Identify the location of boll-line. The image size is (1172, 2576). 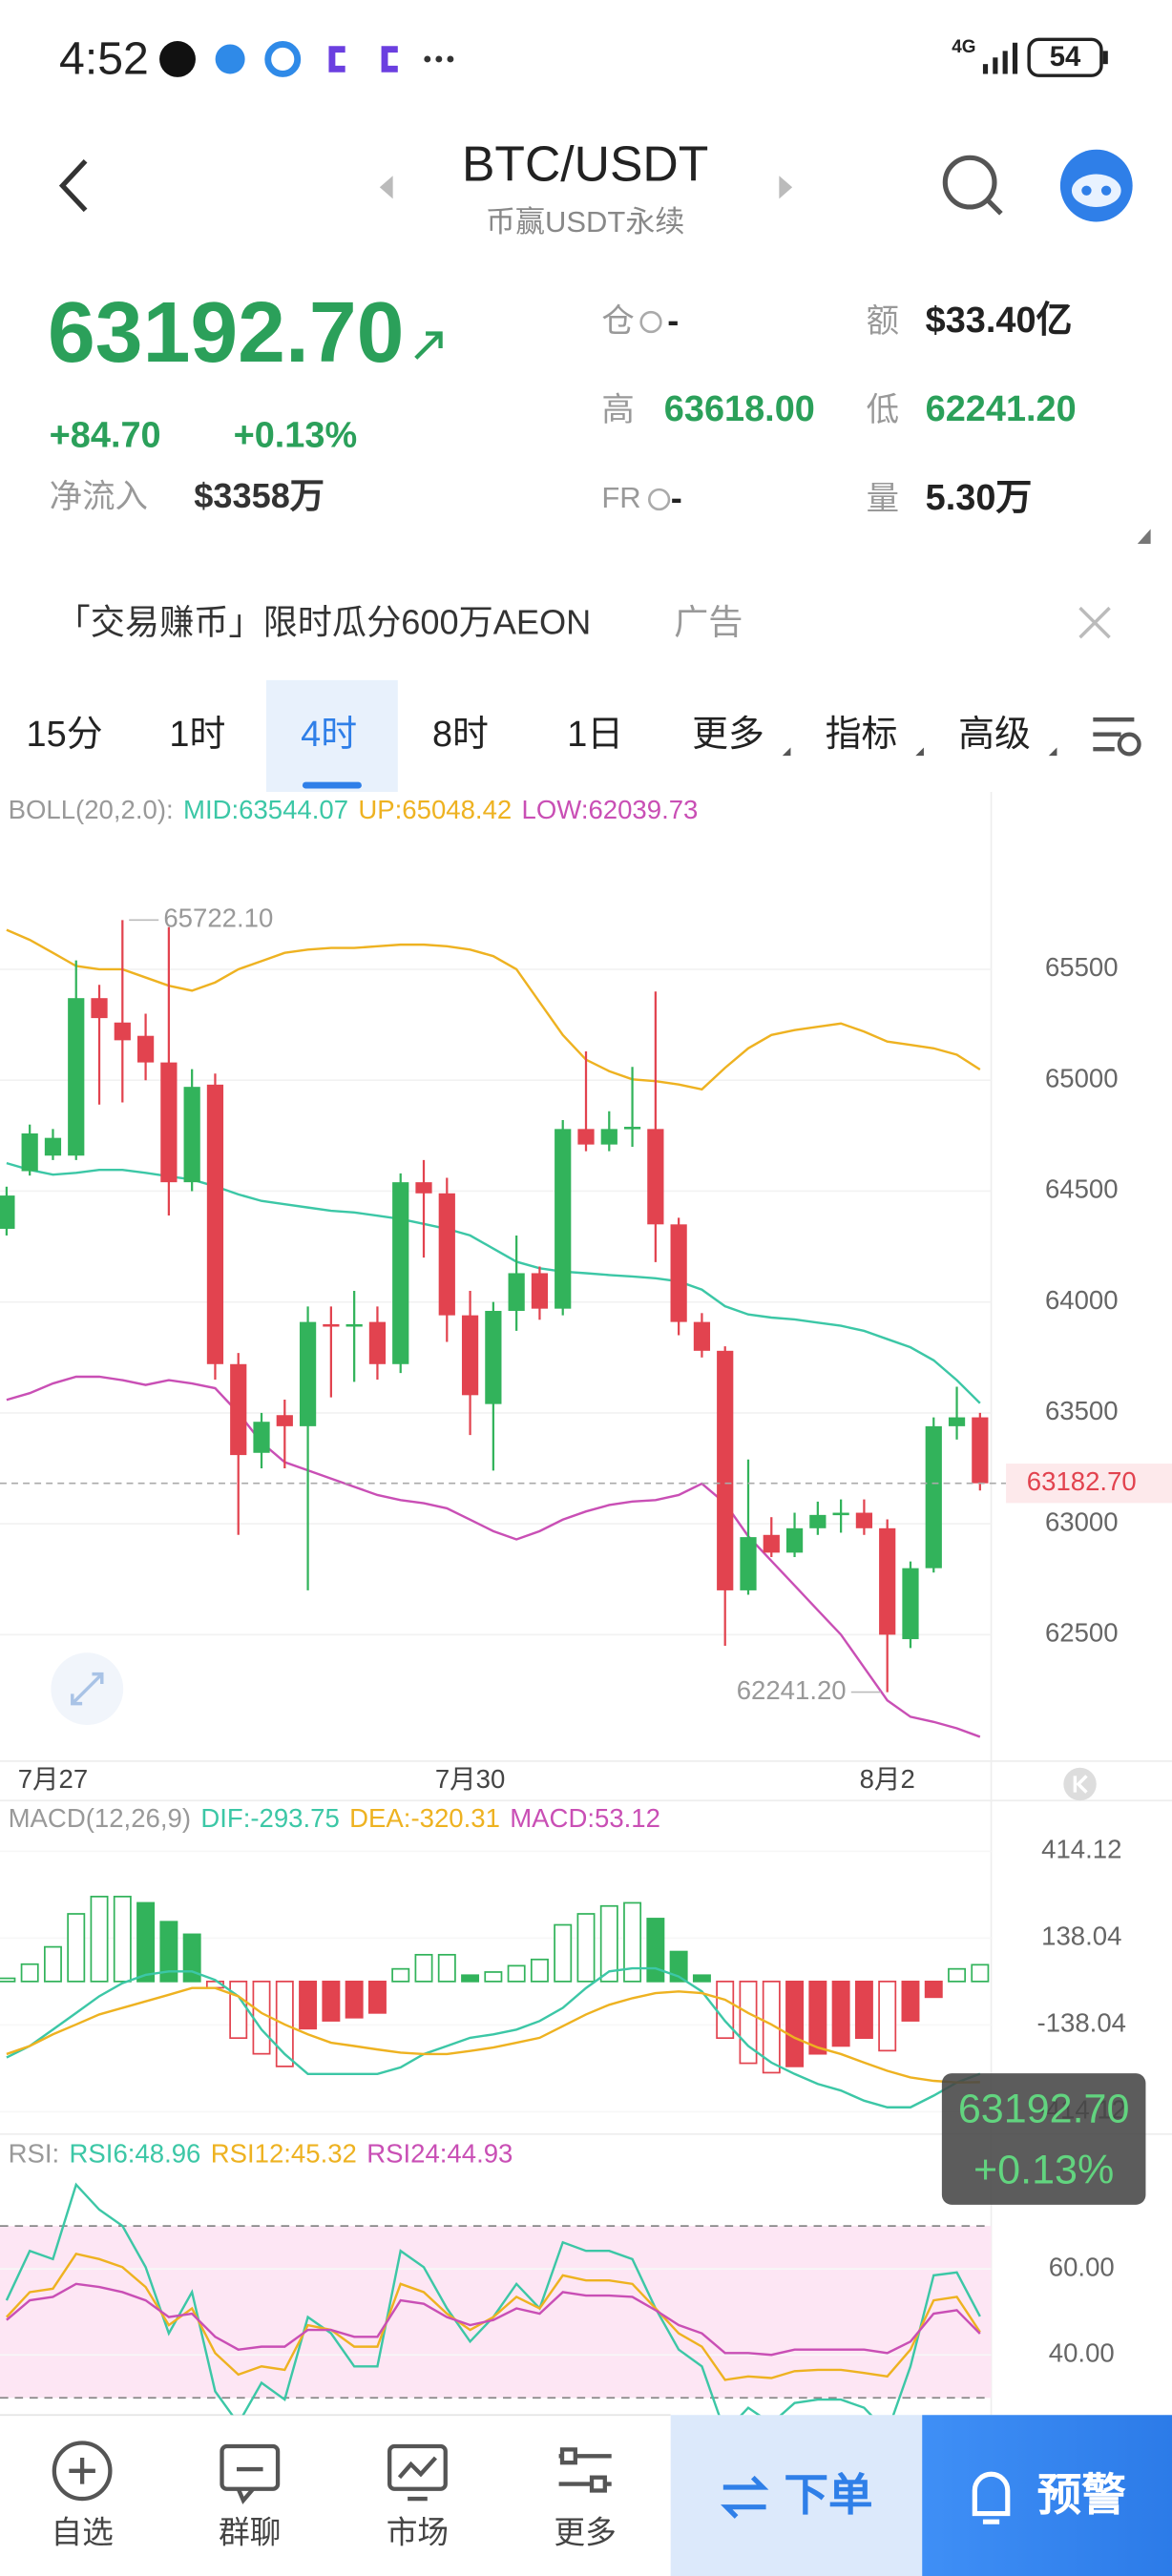
(494, 1556).